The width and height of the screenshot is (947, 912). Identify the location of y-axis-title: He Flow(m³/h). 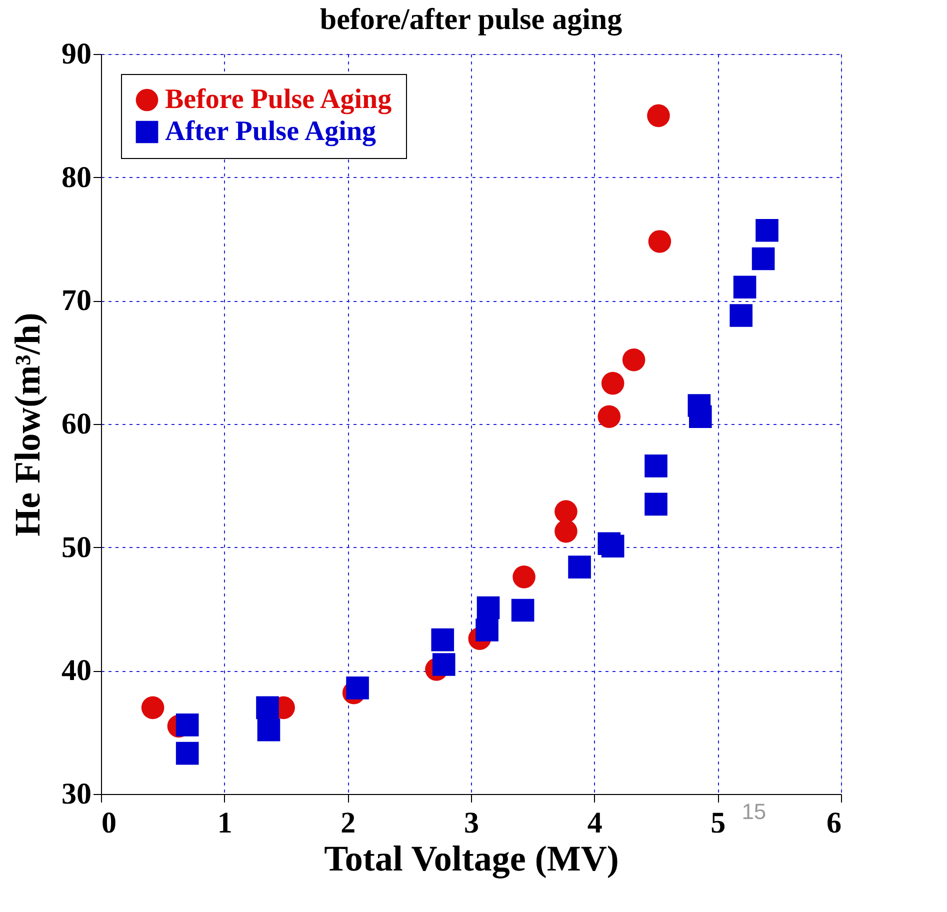
(28, 424).